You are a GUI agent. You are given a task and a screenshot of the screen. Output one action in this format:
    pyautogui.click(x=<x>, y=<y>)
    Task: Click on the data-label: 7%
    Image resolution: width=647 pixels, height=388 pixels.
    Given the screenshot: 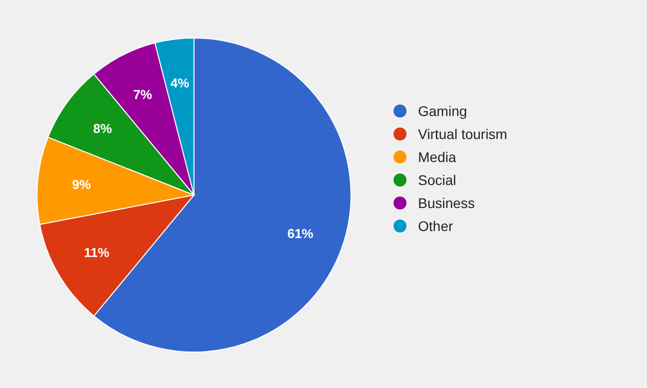 What is the action you would take?
    pyautogui.click(x=143, y=94)
    